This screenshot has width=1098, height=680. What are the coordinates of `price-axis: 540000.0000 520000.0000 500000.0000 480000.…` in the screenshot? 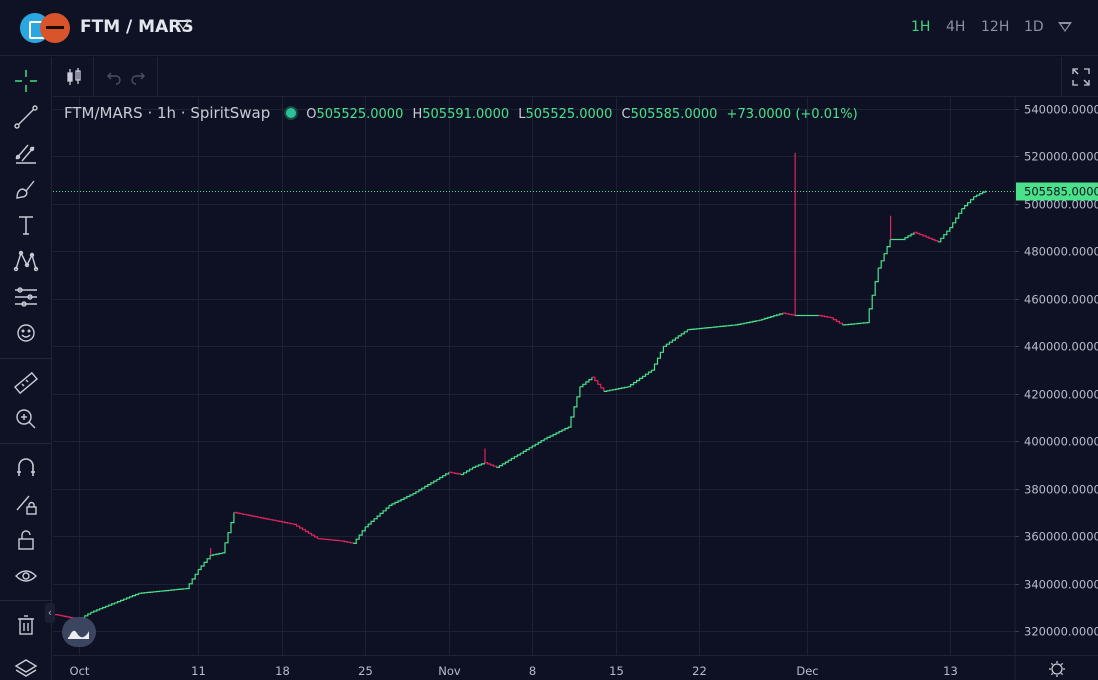 It's located at (1056, 371).